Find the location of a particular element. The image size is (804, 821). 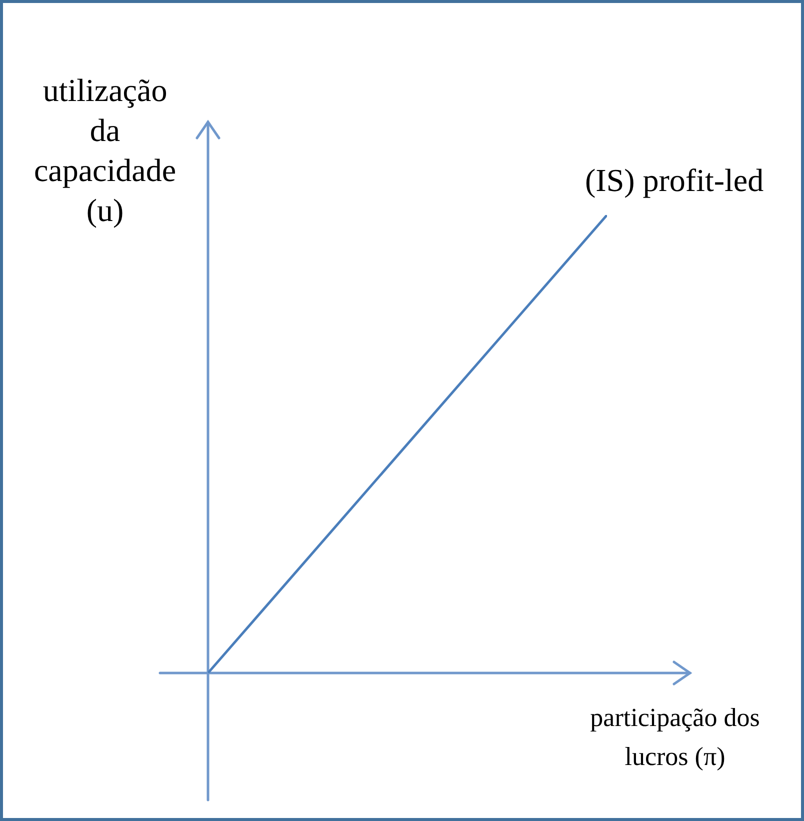

x-axis-title: participação dos lucros (π) is located at coordinates (675, 737).